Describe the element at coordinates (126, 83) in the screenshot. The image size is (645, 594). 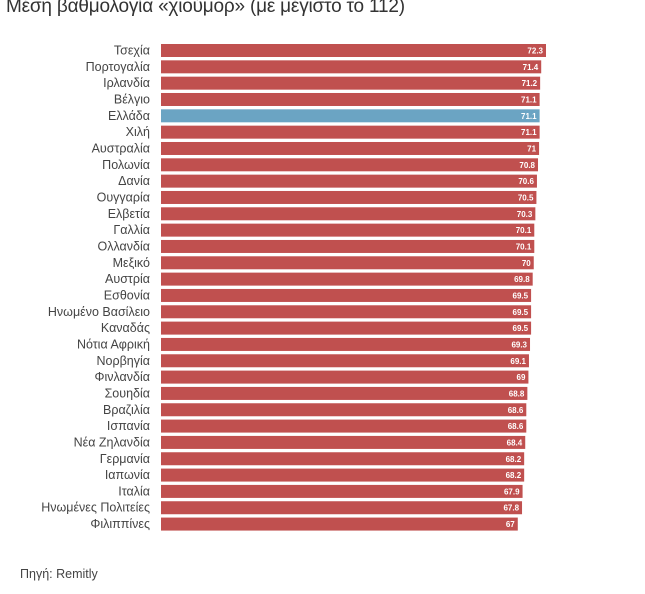
I see `category-label: Ιρλανδία` at that location.